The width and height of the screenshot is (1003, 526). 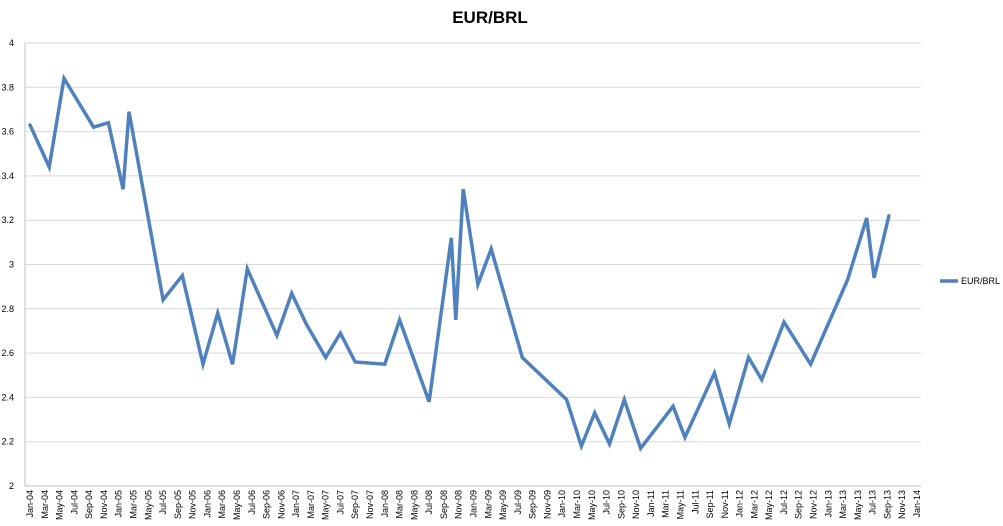 I want to click on y-tick-label: 2.8, so click(x=7, y=309).